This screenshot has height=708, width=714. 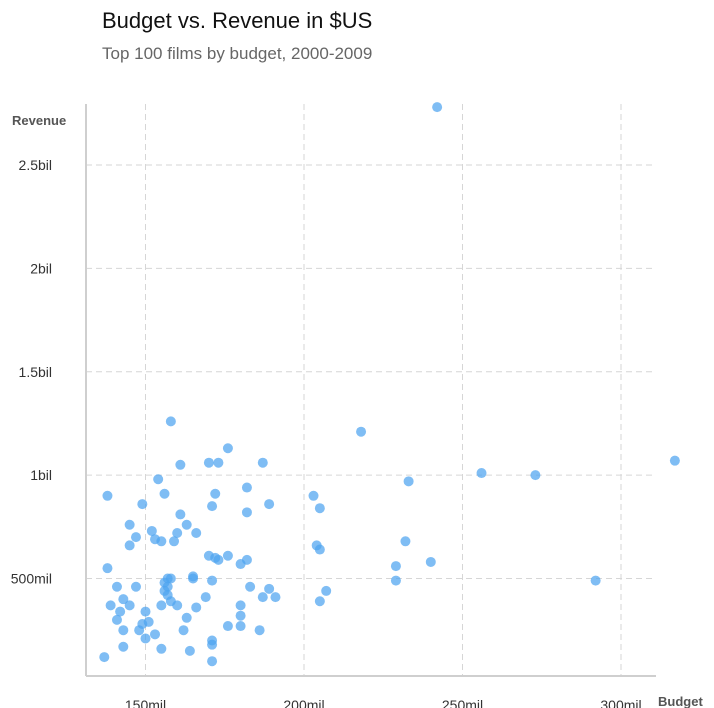 I want to click on y-tick-label: 2.5bil, so click(x=35, y=165).